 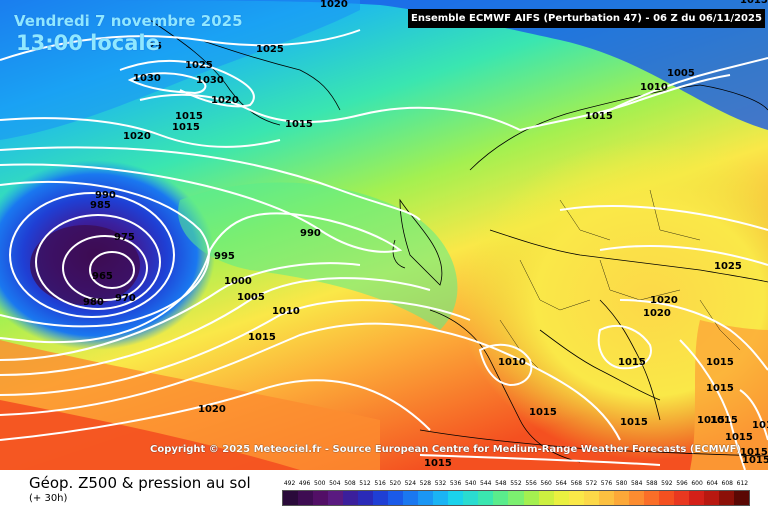 What do you see at coordinates (399, 254) in the screenshot?
I see `ireland` at bounding box center [399, 254].